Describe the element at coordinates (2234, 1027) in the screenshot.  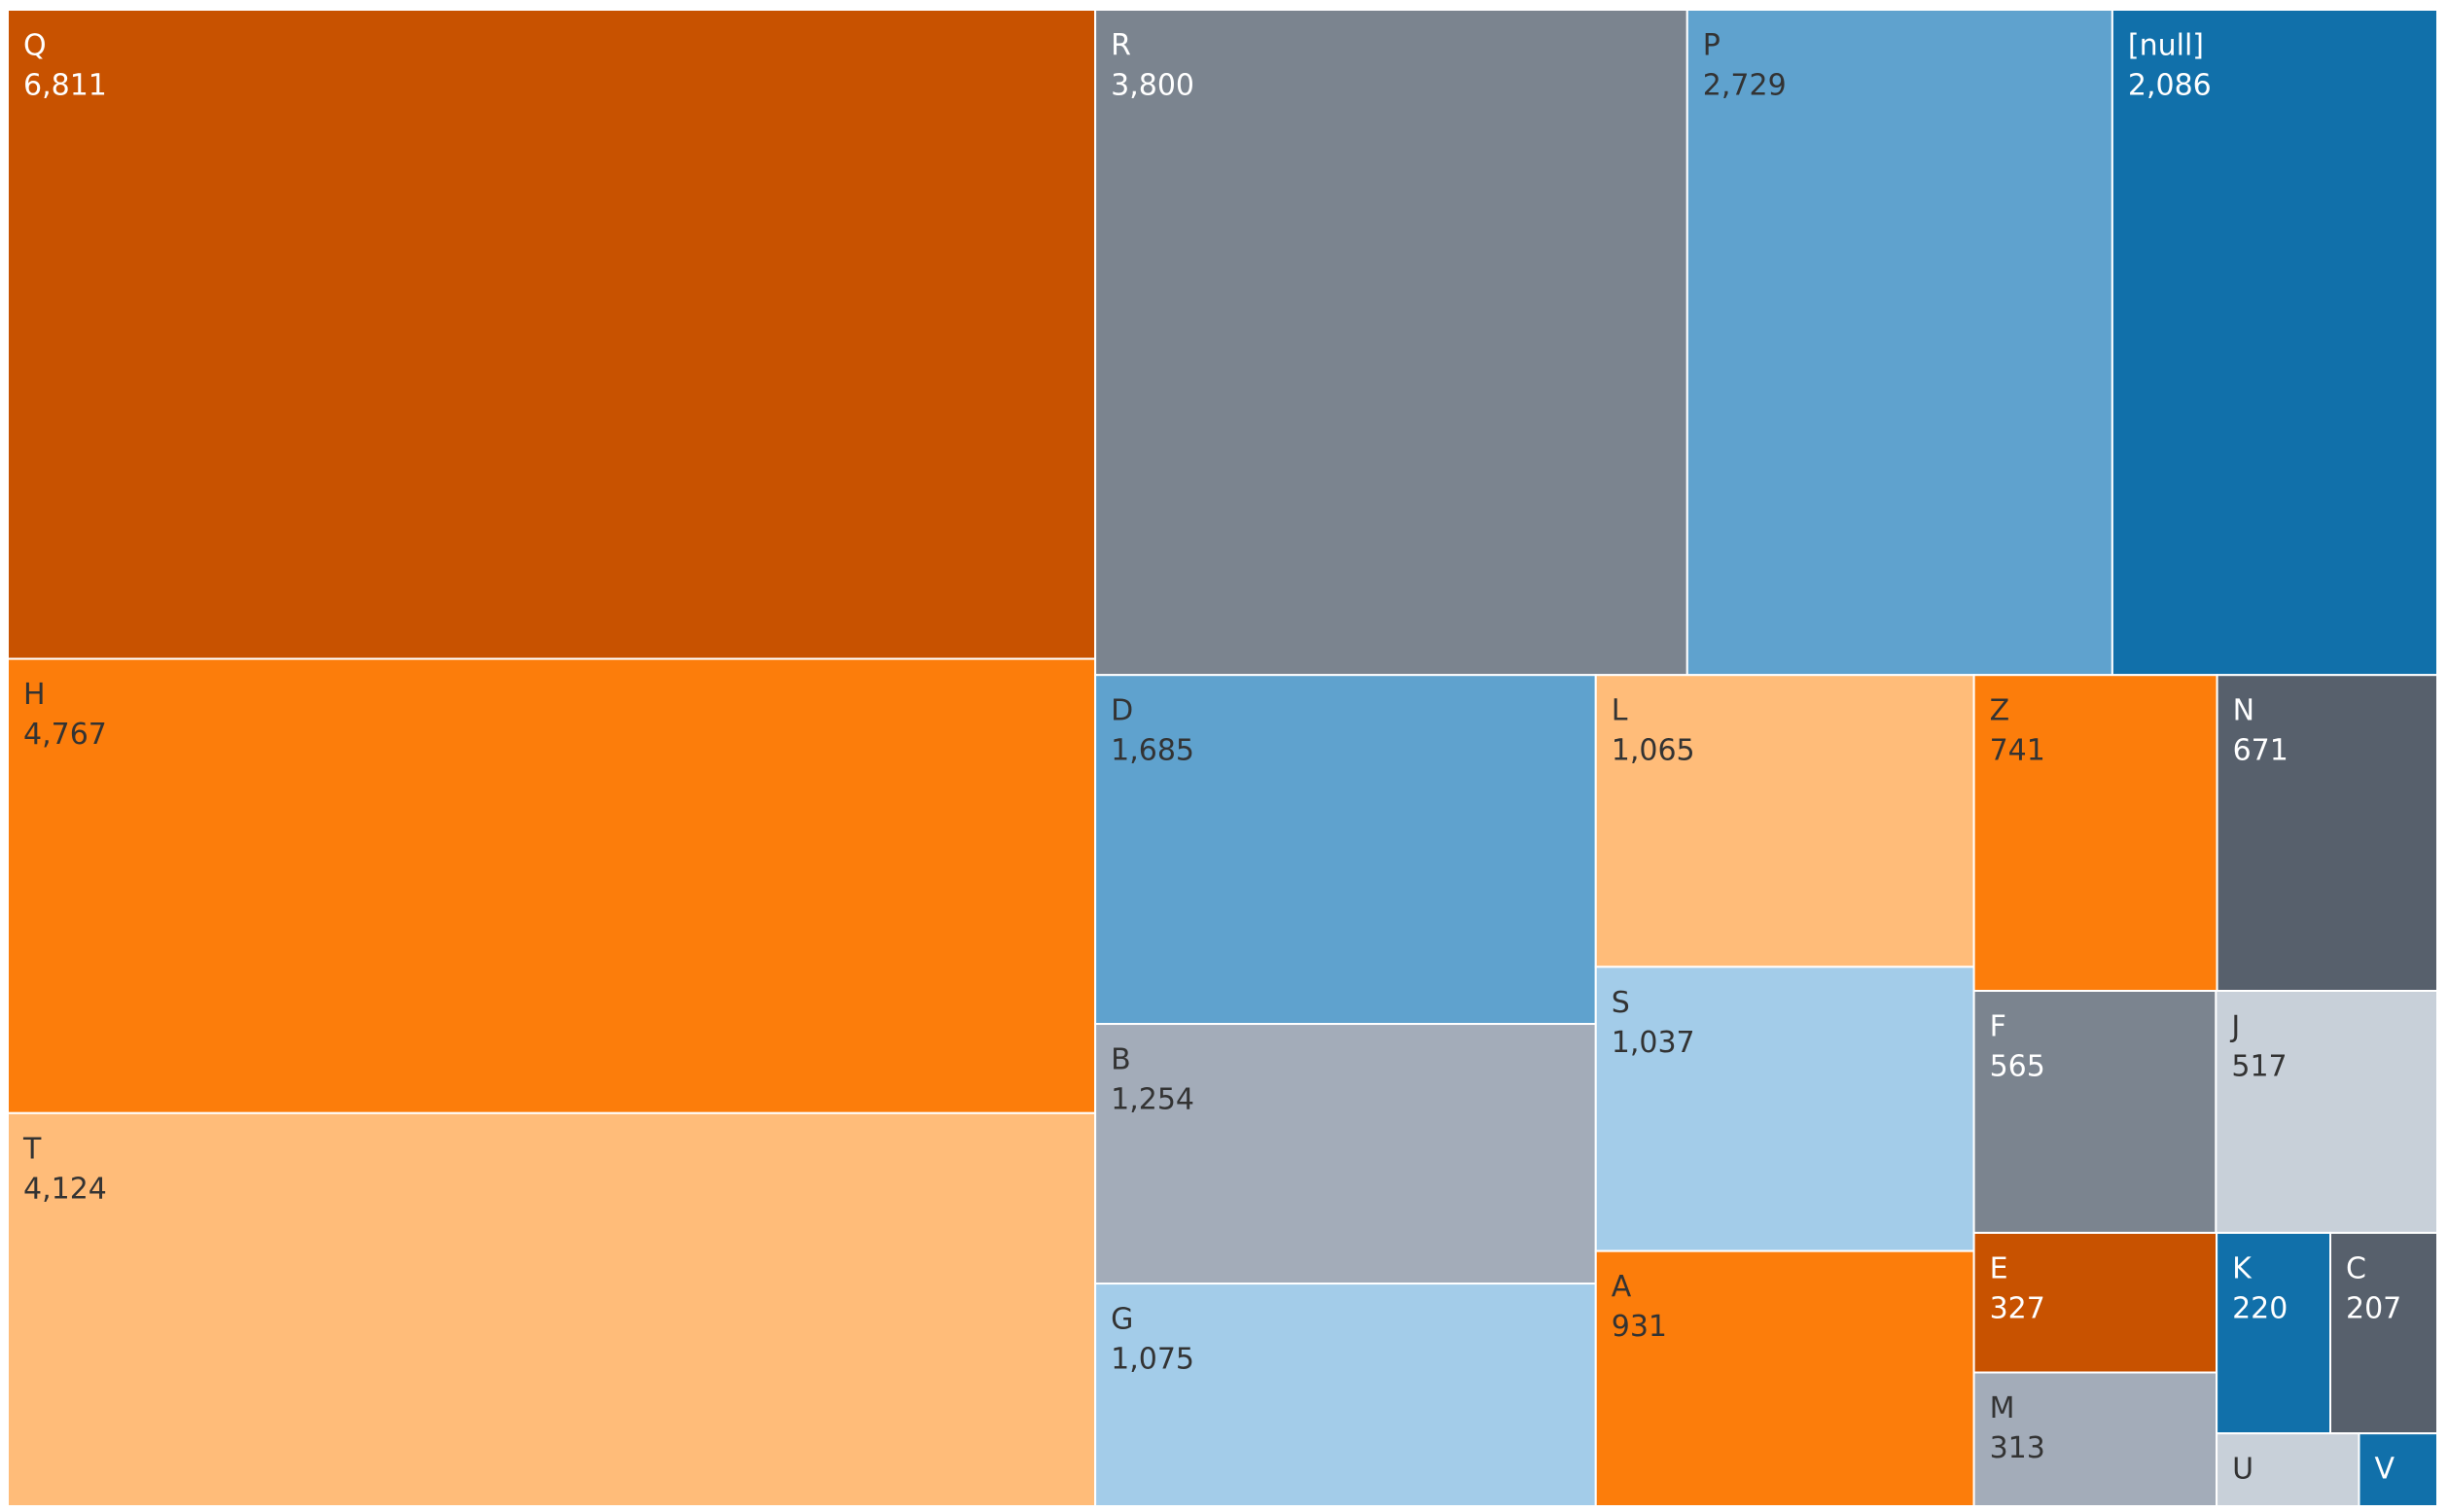
I see `tile-label: J` at that location.